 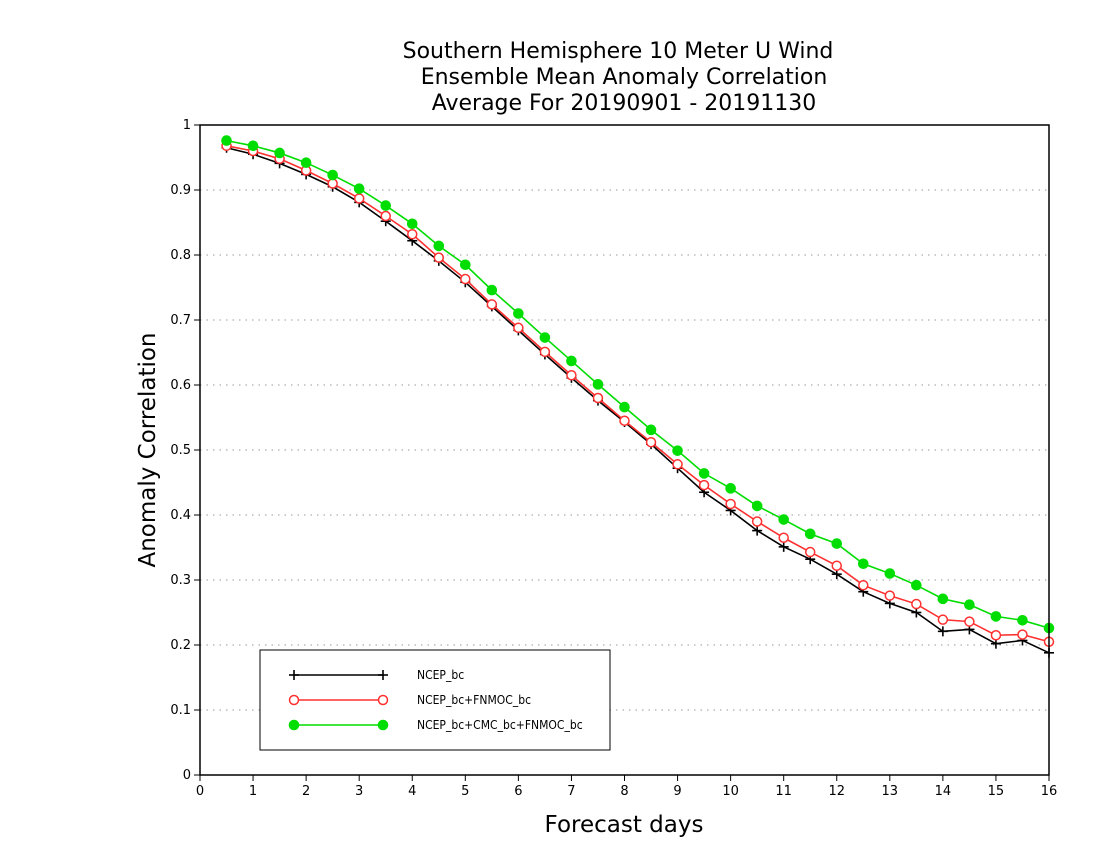 What do you see at coordinates (148, 449) in the screenshot?
I see `y-axis-label: Anomaly Correlation` at bounding box center [148, 449].